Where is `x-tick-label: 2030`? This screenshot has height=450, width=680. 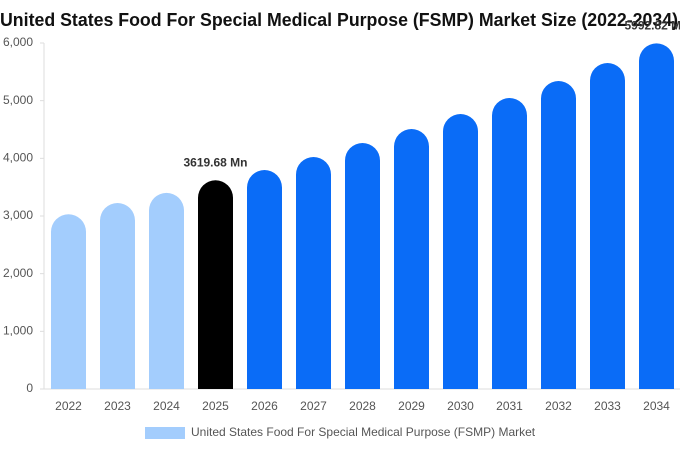
x-tick-label: 2030 is located at coordinates (460, 406).